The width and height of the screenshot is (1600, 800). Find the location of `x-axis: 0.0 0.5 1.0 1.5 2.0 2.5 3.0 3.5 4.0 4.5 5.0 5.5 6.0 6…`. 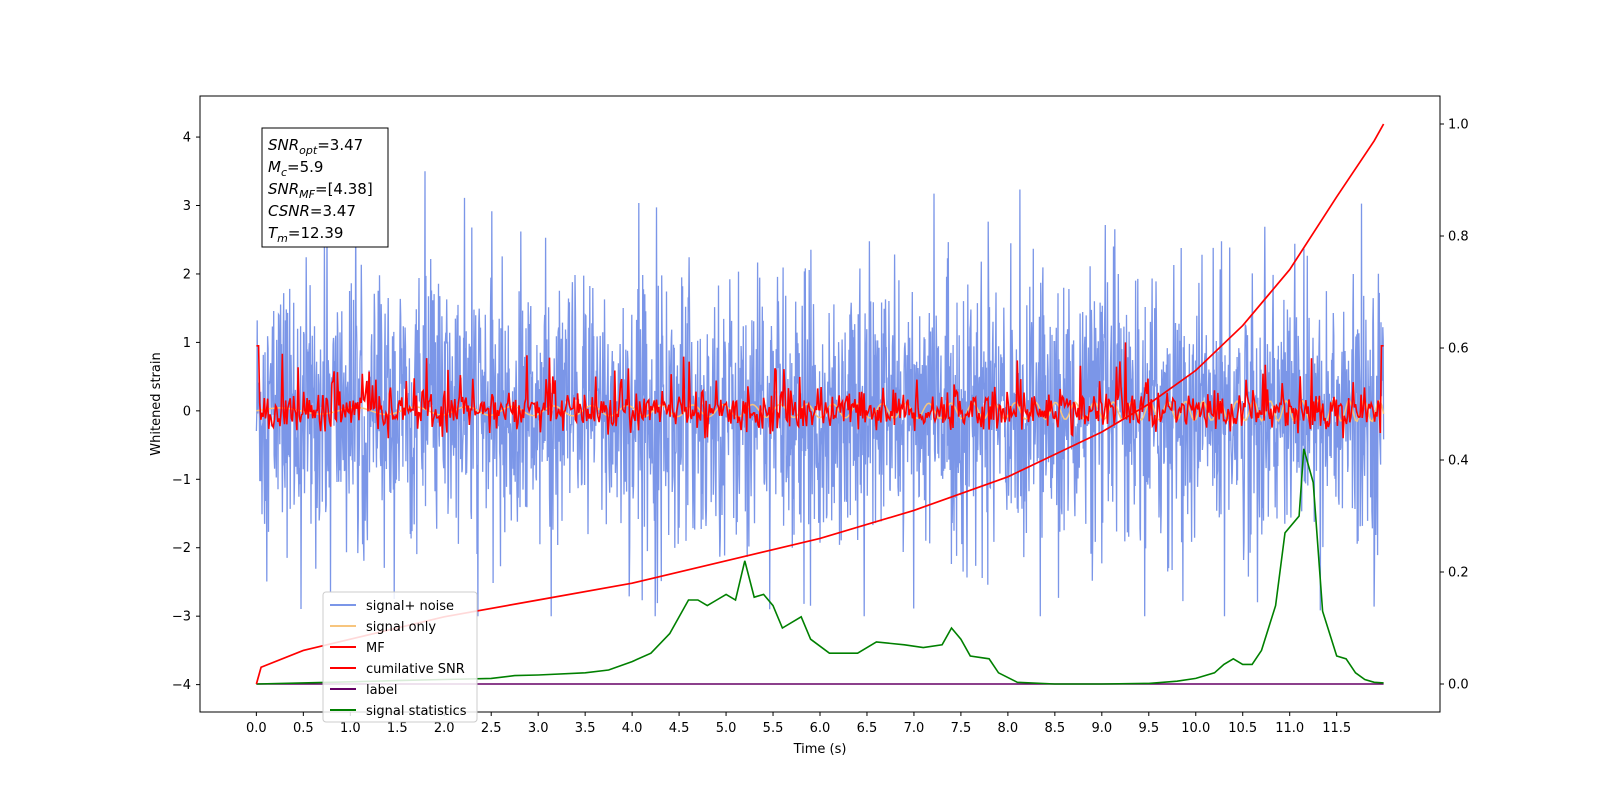

x-axis: 0.0 0.5 1.0 1.5 2.0 2.5 3.0 3.5 4.0 4.5 5.0 5.5 6.0 6… is located at coordinates (798, 724).